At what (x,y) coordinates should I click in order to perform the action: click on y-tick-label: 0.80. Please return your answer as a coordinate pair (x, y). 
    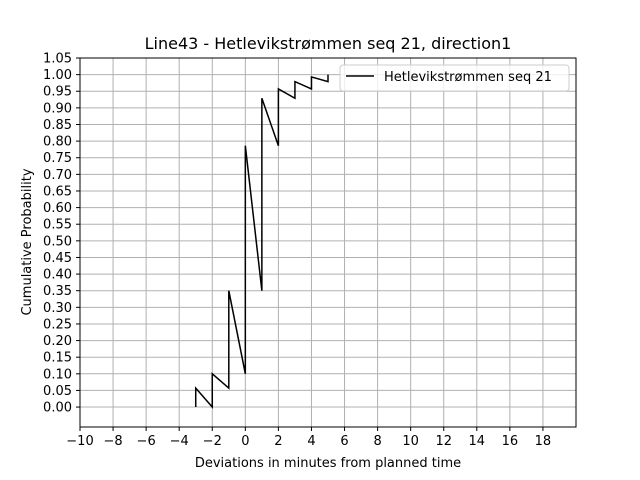
    Looking at the image, I should click on (57, 142).